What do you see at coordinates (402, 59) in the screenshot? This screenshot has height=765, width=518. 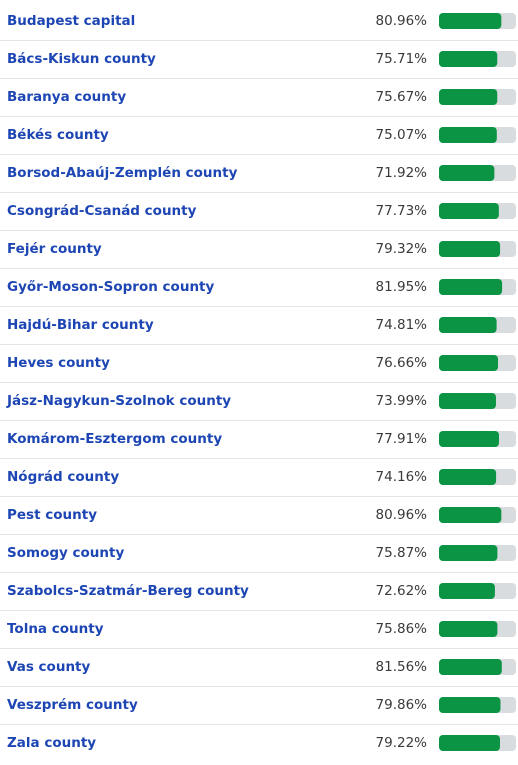 I see `percent-label: 75.71%` at bounding box center [402, 59].